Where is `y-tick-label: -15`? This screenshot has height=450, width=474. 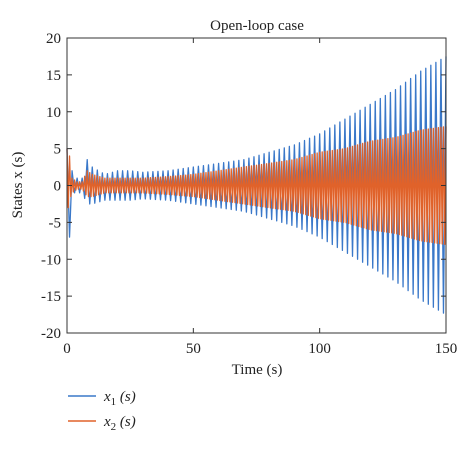 y-tick-label: -15 is located at coordinates (51, 297).